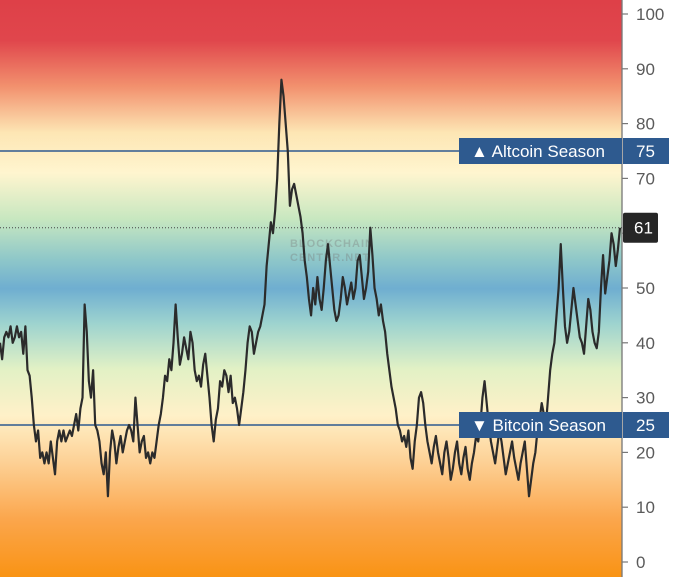  I want to click on season-label: ▲ Altcoin Season, so click(538, 151).